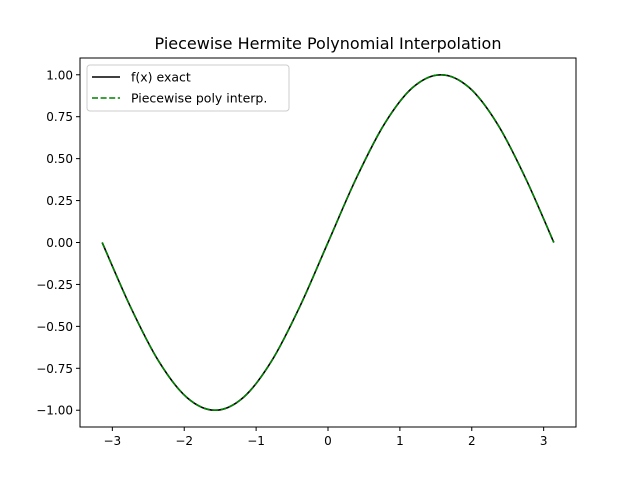 The image size is (640, 480). Describe the element at coordinates (328, 441) in the screenshot. I see `x-tick-label: 0` at that location.